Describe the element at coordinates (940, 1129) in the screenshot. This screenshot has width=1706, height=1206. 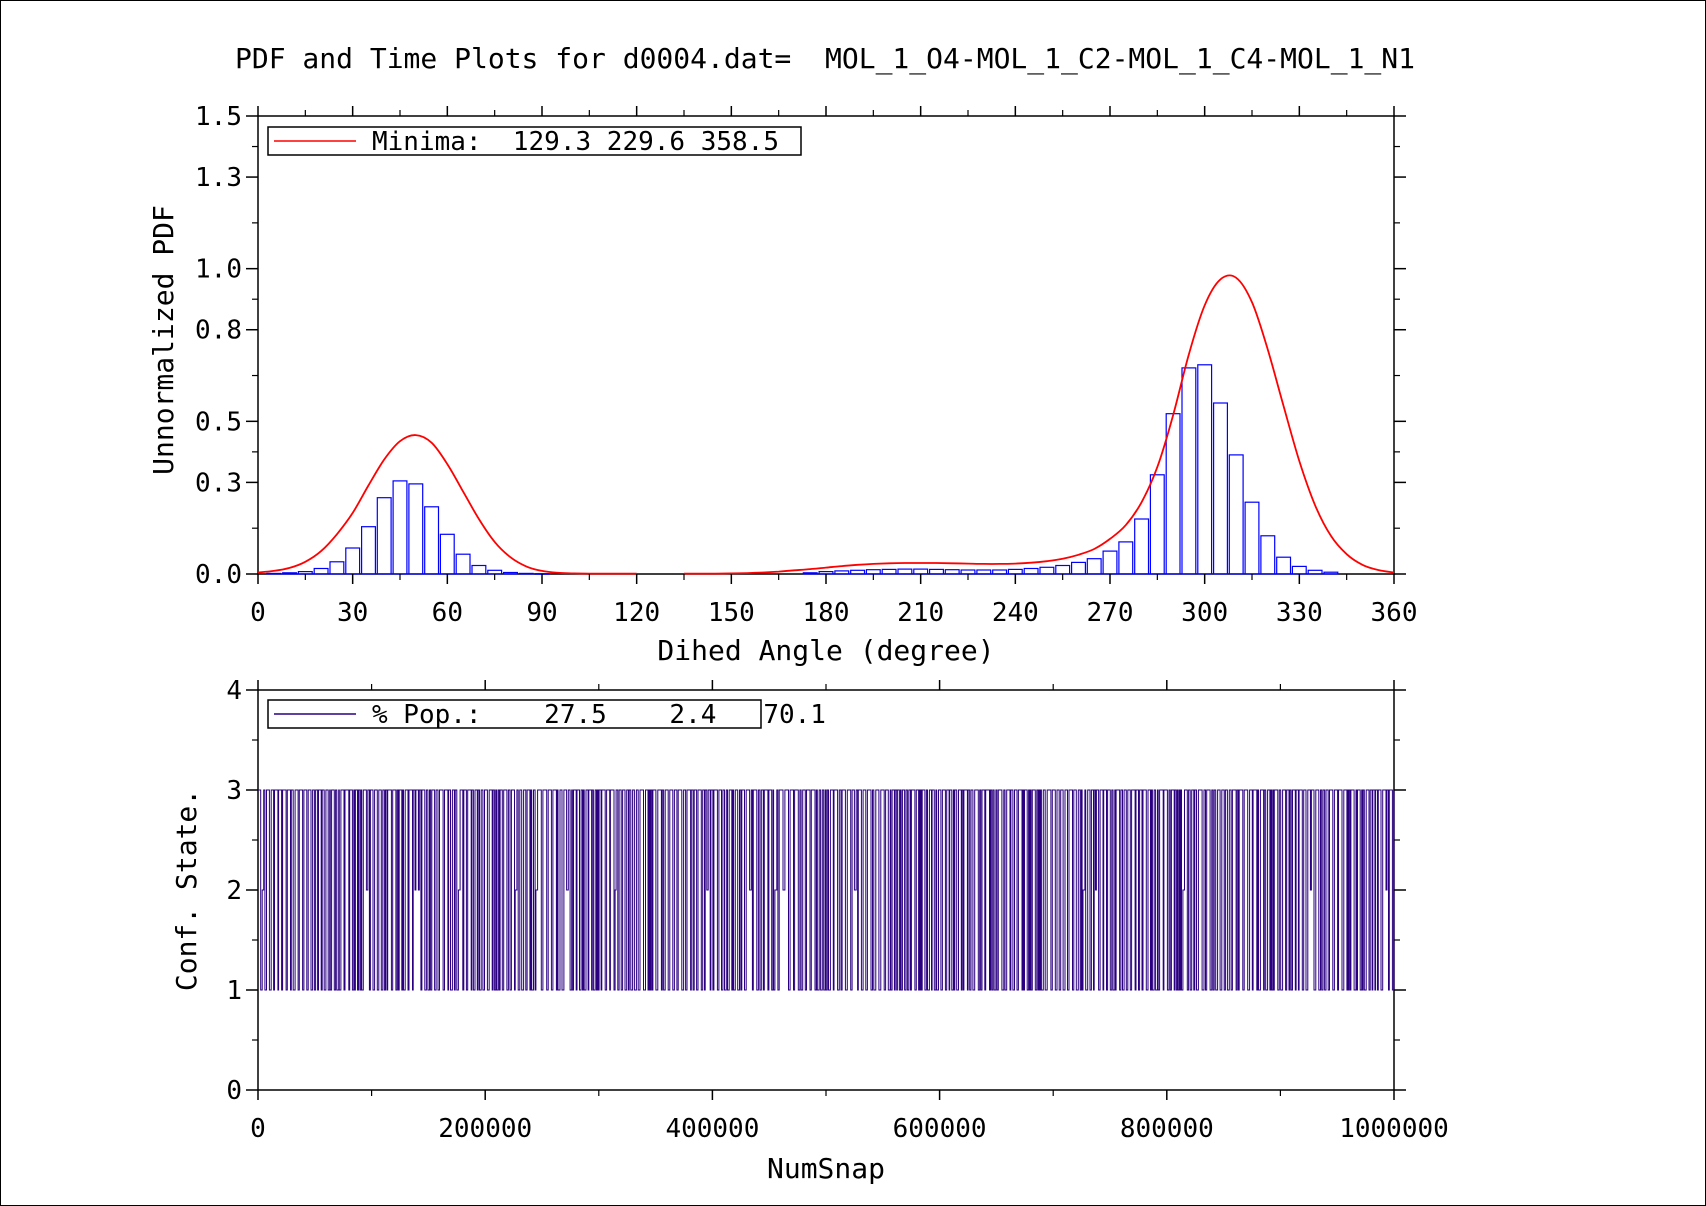
I see `time-x-tick-label: 600000` at that location.